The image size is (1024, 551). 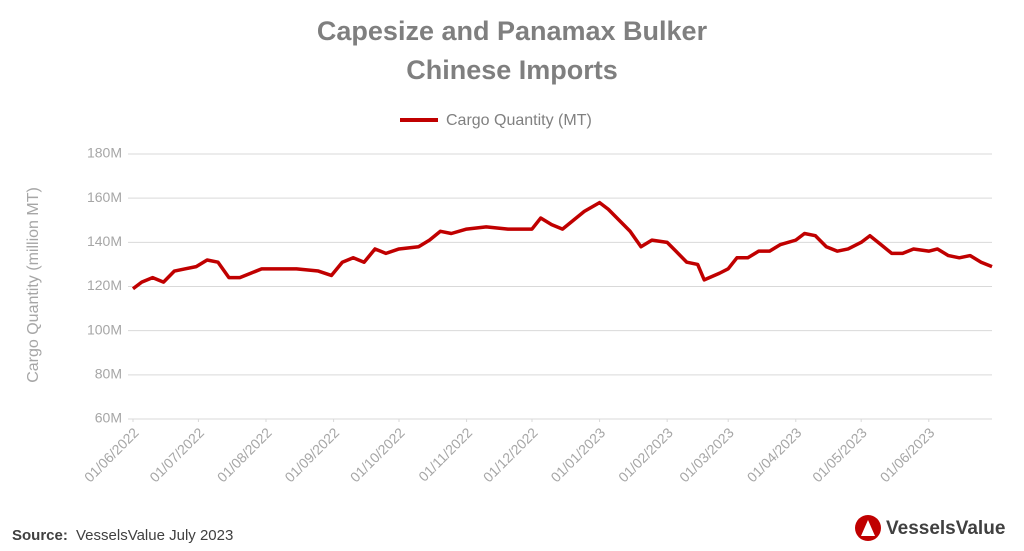 I want to click on y-tick-label: 60M, so click(x=108, y=418).